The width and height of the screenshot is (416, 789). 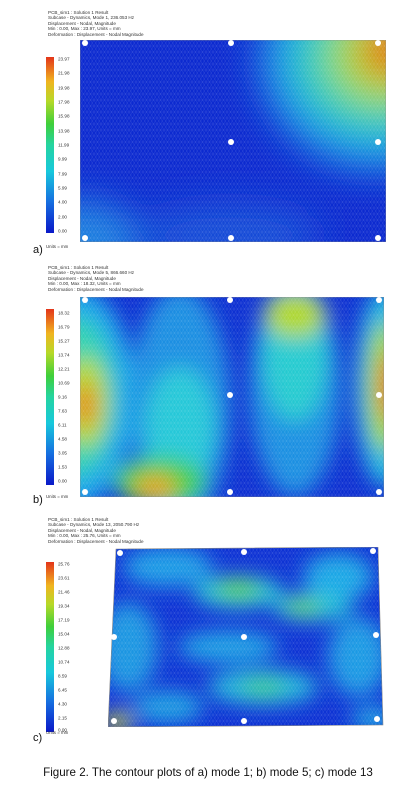 What do you see at coordinates (64, 131) in the screenshot?
I see `tick-label: 13.98` at bounding box center [64, 131].